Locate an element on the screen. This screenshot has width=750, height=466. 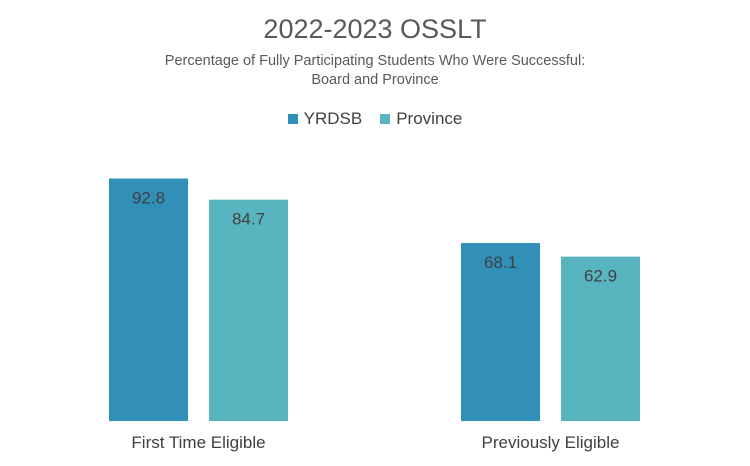
legend-swatch-yrdsb is located at coordinates (292, 119).